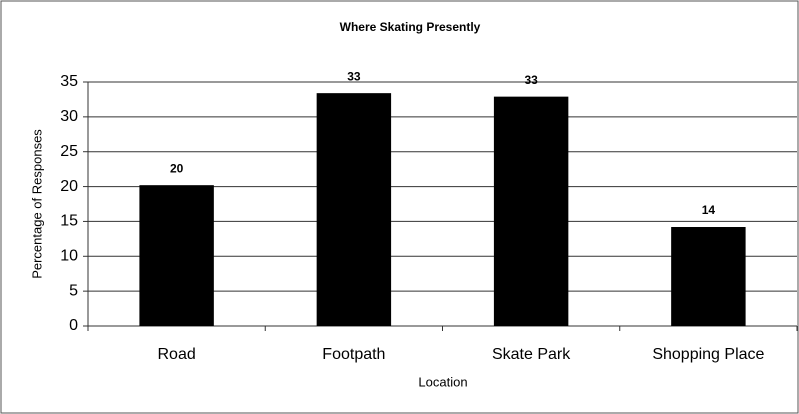 This screenshot has height=414, width=799. What do you see at coordinates (177, 168) in the screenshot?
I see `data-label: 20` at bounding box center [177, 168].